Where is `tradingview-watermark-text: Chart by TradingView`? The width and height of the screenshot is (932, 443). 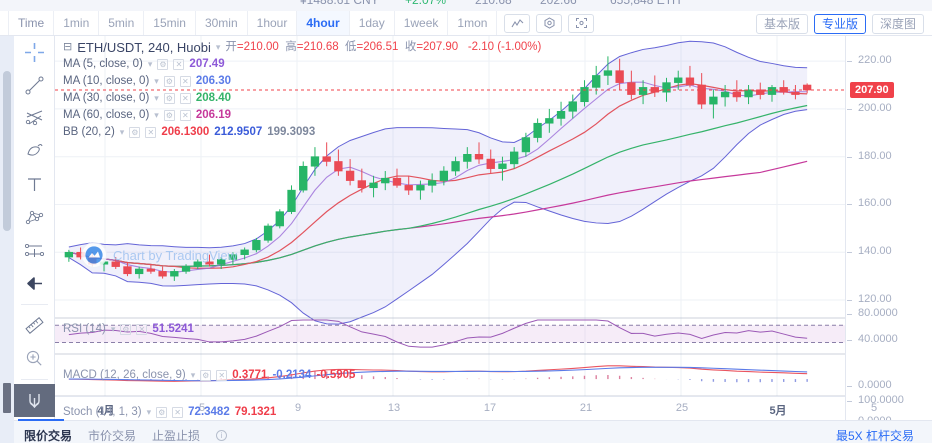
tradingview-watermark-text: Chart by TradingView is located at coordinates (175, 255).